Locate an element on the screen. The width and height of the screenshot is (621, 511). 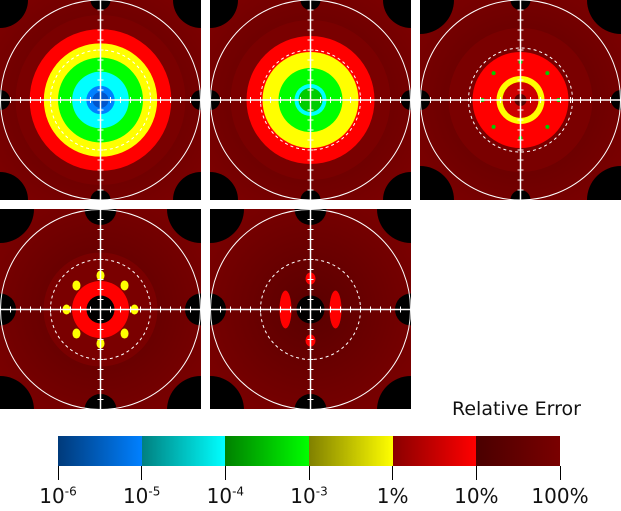
colorbar-title: Relative Error is located at coordinates (516, 409).